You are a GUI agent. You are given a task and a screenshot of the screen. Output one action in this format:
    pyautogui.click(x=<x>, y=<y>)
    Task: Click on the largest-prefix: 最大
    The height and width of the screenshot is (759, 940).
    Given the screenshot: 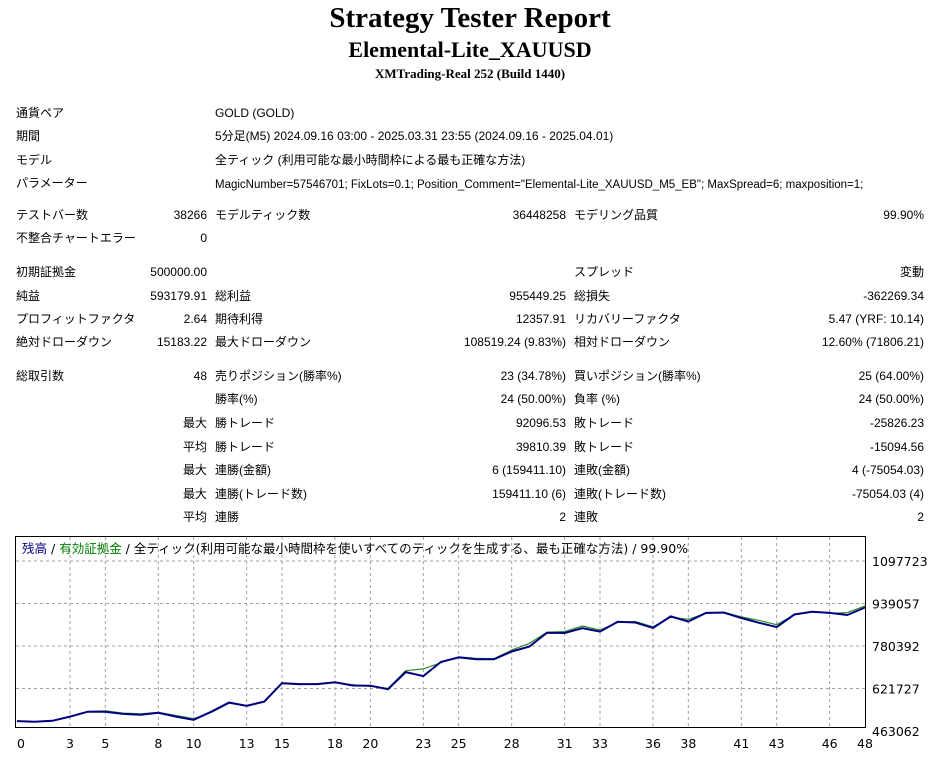 What is the action you would take?
    pyautogui.click(x=194, y=423)
    